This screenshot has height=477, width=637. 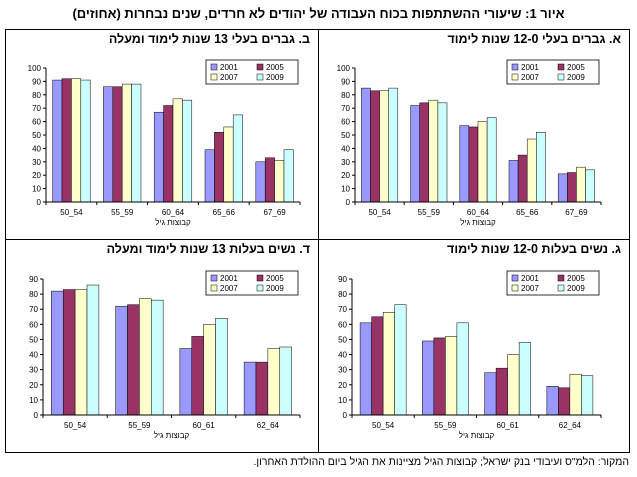 What do you see at coordinates (252, 72) in the screenshot?
I see `legend-box` at bounding box center [252, 72].